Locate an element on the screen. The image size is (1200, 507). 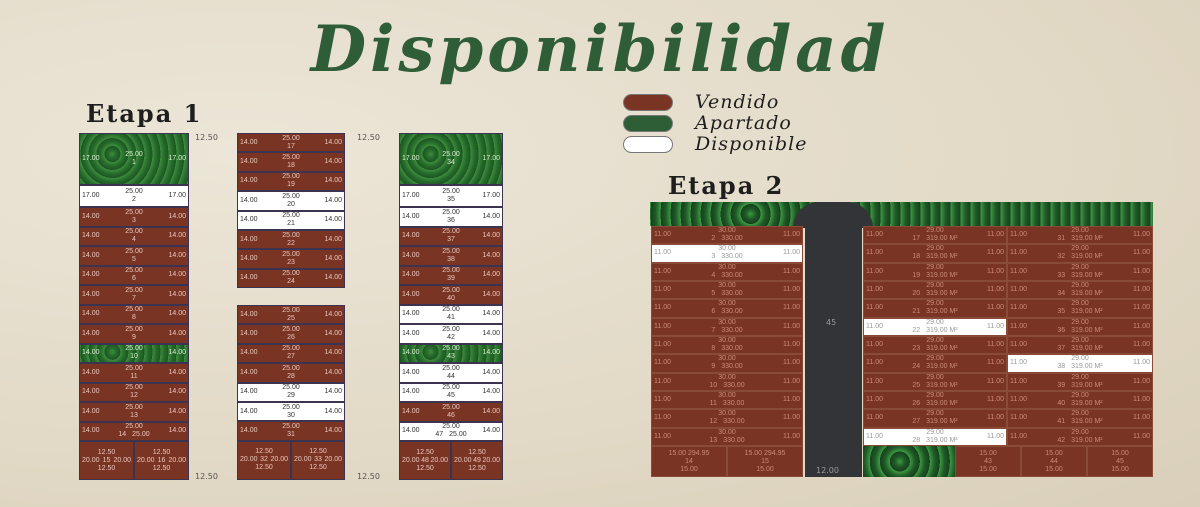
lot-14: 14.00 25.00 14 25.00 14.00 is located at coordinates (134, 431).